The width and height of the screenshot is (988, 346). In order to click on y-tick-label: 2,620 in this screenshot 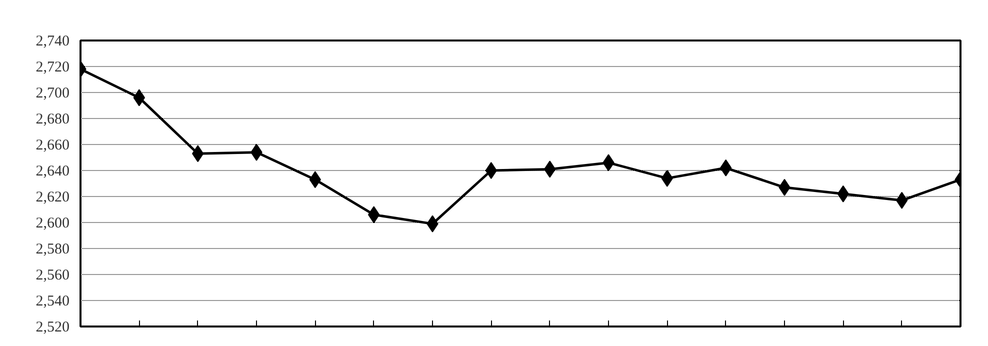, I will do `click(53, 198)`.